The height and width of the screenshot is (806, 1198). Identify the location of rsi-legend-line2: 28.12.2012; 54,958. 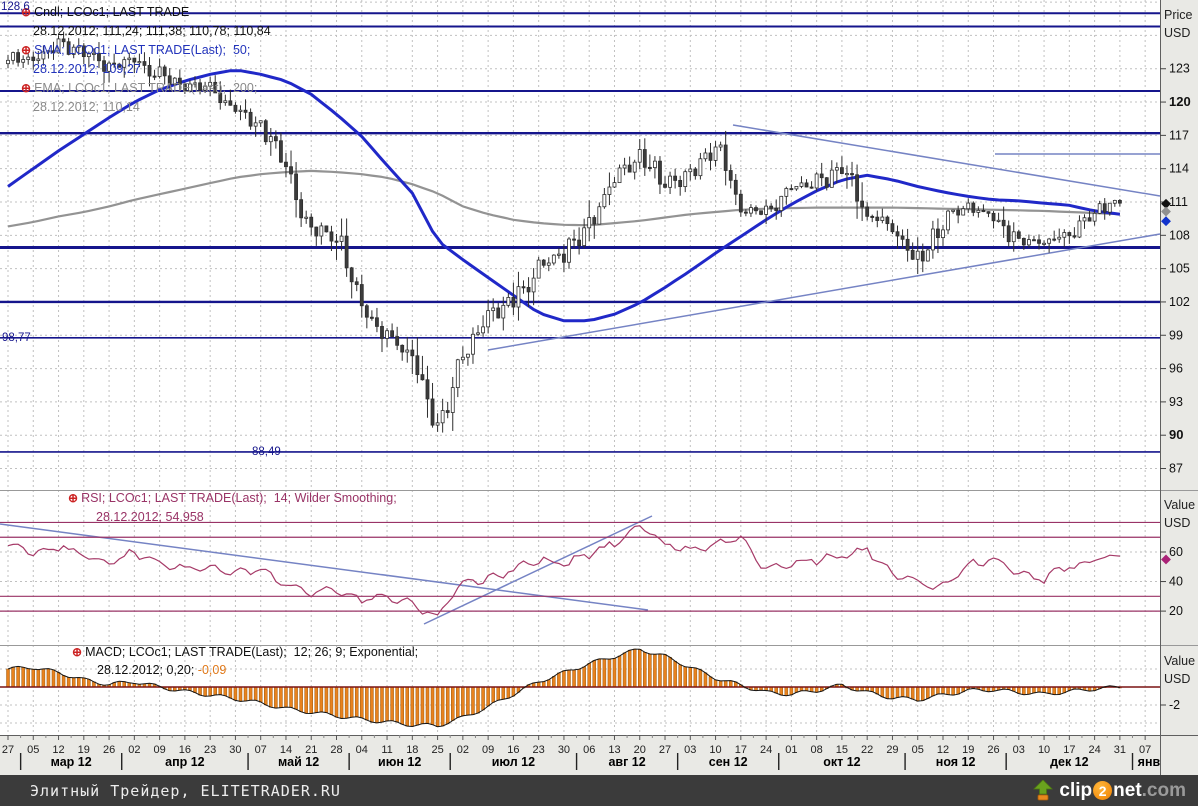
(150, 517).